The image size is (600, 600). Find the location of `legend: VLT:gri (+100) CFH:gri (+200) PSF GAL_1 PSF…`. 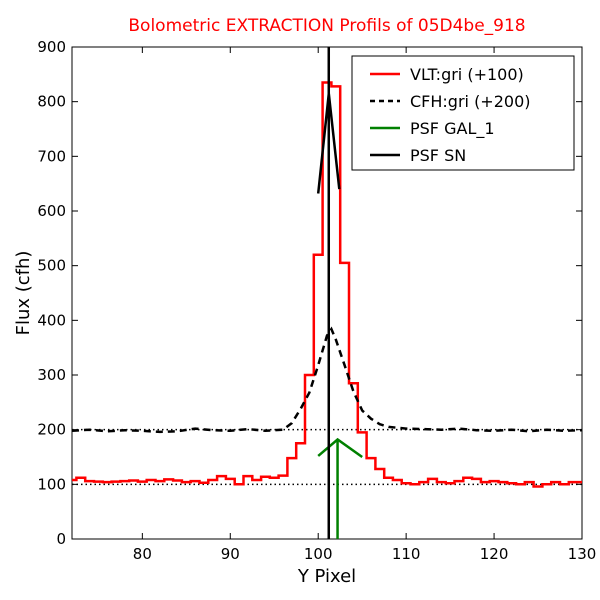

legend: VLT:gri (+100) CFH:gri (+200) PSF GAL_1 PSF… is located at coordinates (463, 113).